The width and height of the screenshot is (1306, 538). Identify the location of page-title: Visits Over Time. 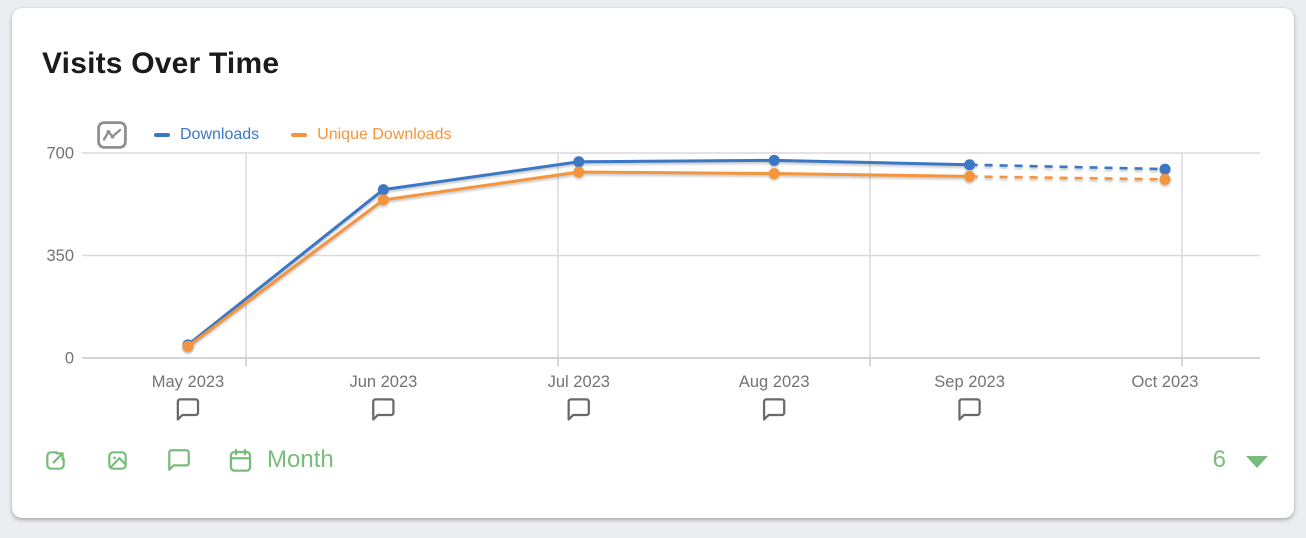
(161, 63).